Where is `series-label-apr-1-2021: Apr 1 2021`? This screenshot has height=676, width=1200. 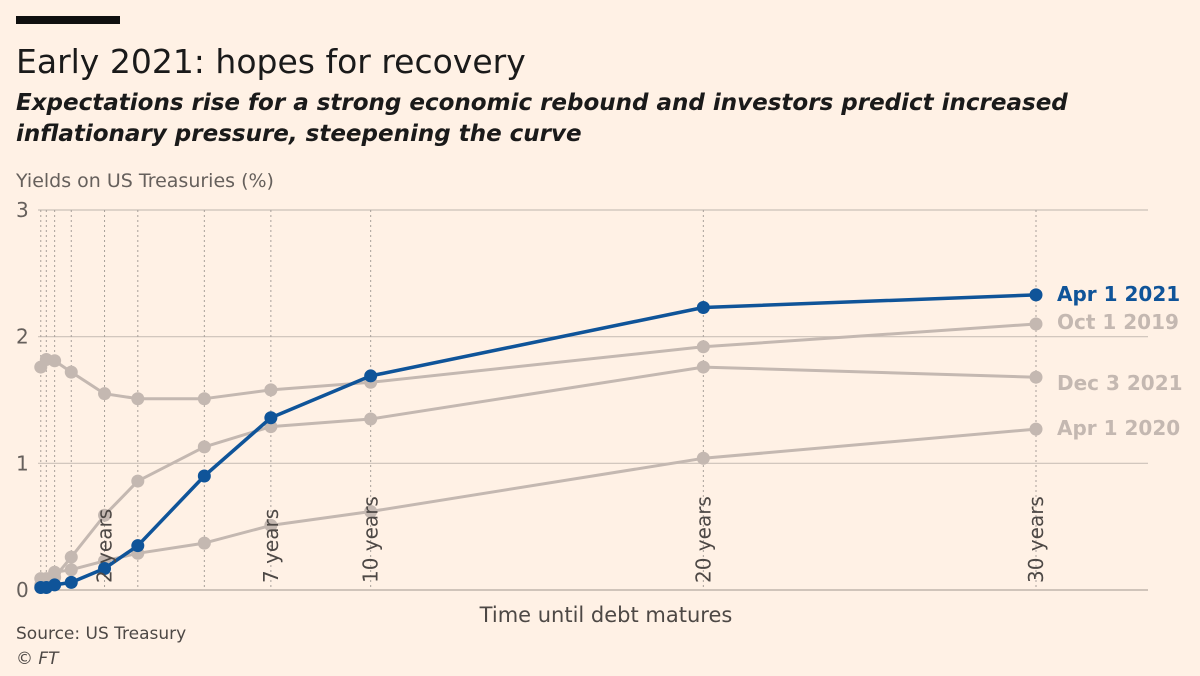
series-label-apr-1-2021: Apr 1 2021 is located at coordinates (1118, 294).